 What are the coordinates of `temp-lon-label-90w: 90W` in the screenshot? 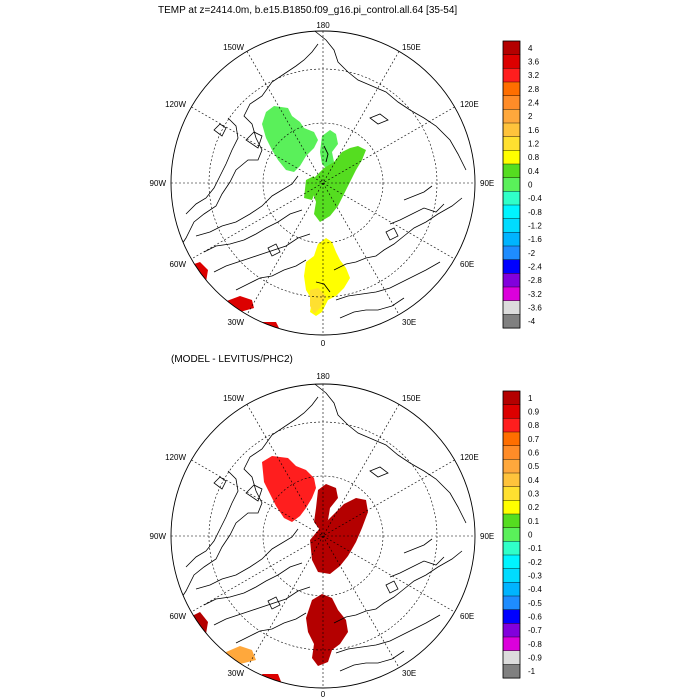 It's located at (158, 183).